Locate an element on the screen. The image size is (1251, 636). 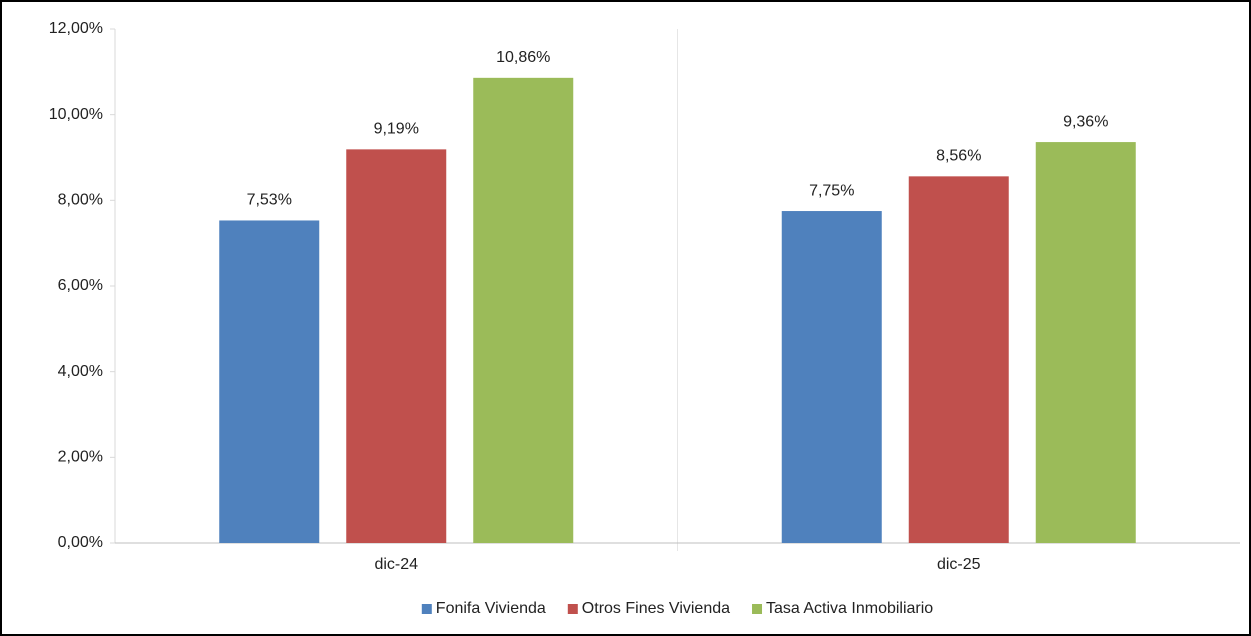
x-tick-label: dic-25 is located at coordinates (959, 564).